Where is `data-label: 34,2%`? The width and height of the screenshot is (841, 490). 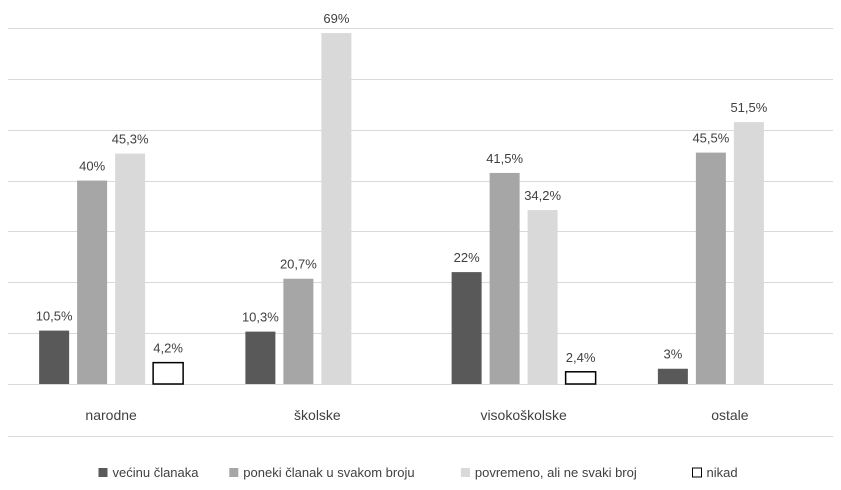 data-label: 34,2% is located at coordinates (542, 195).